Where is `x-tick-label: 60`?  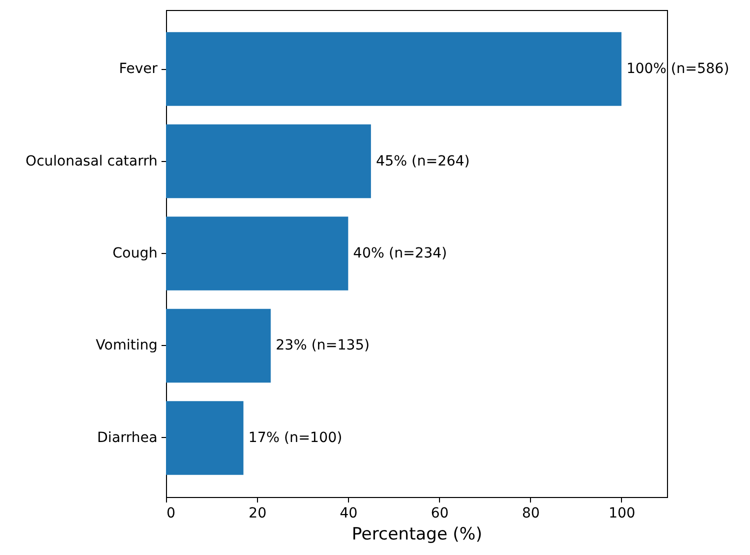 x-tick-label: 60 is located at coordinates (439, 514).